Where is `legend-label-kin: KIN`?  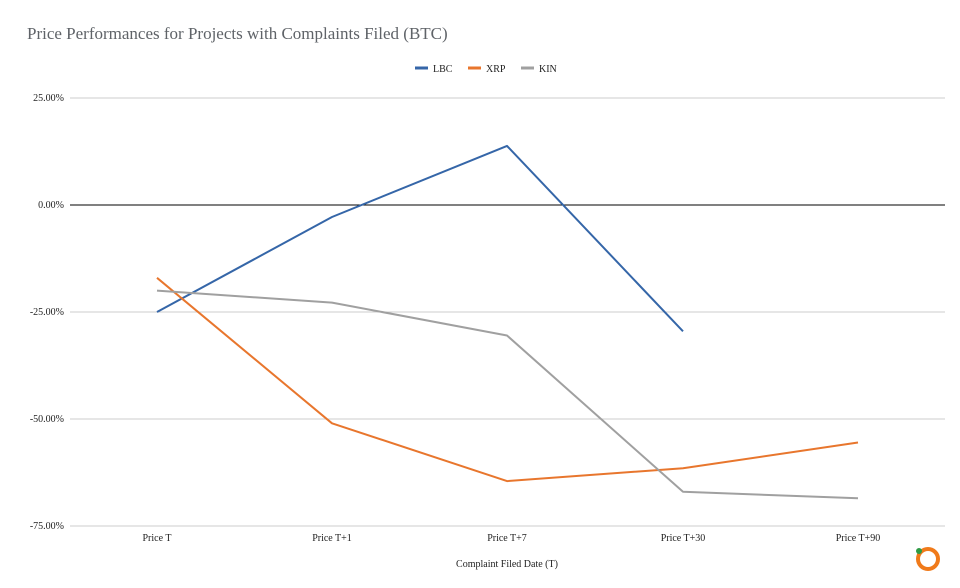
legend-label-kin: KIN is located at coordinates (548, 69).